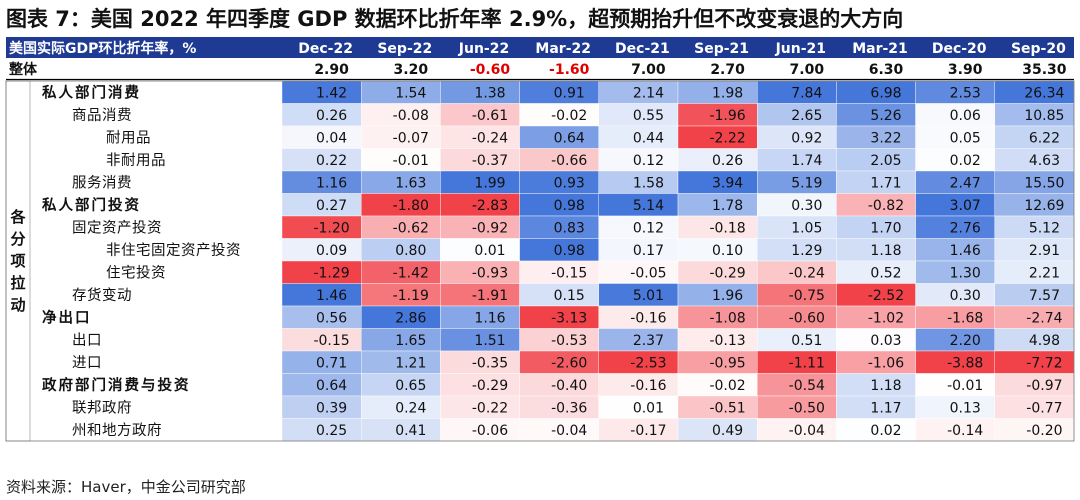  What do you see at coordinates (885, 409) in the screenshot?
I see `cell-value: 1.17` at bounding box center [885, 409].